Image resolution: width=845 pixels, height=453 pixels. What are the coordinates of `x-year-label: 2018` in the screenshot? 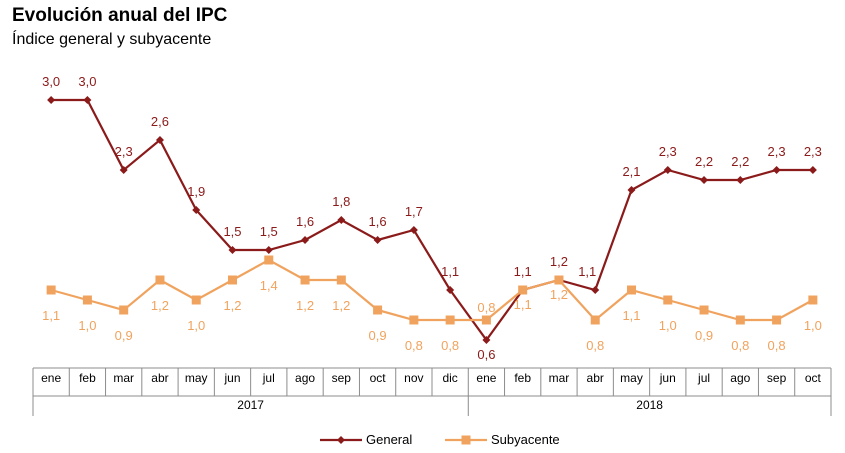 It's located at (649, 405).